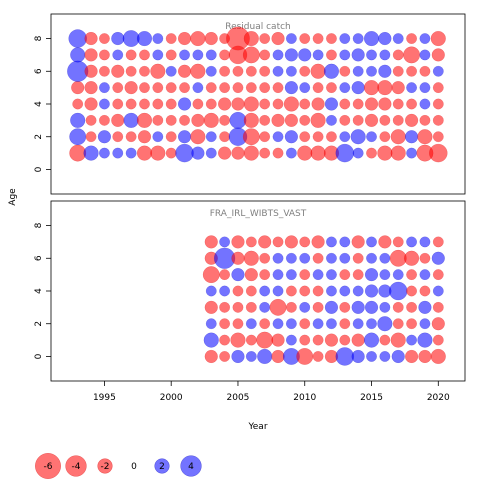 This screenshot has height=480, width=480. Describe the element at coordinates (134, 467) in the screenshot. I see `legend-label: 0` at that location.